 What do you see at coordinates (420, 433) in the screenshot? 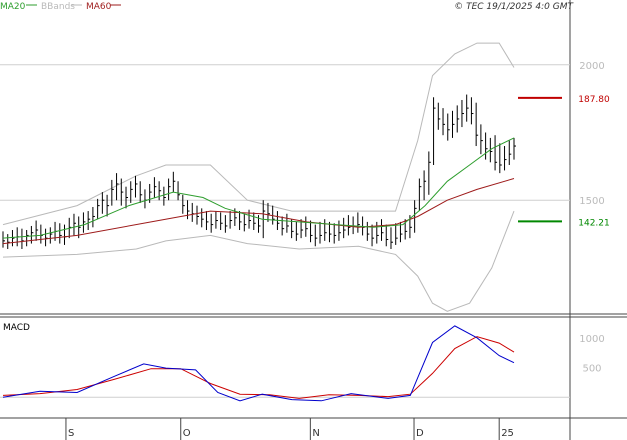
I see `x-tick-label: D` at bounding box center [420, 433].